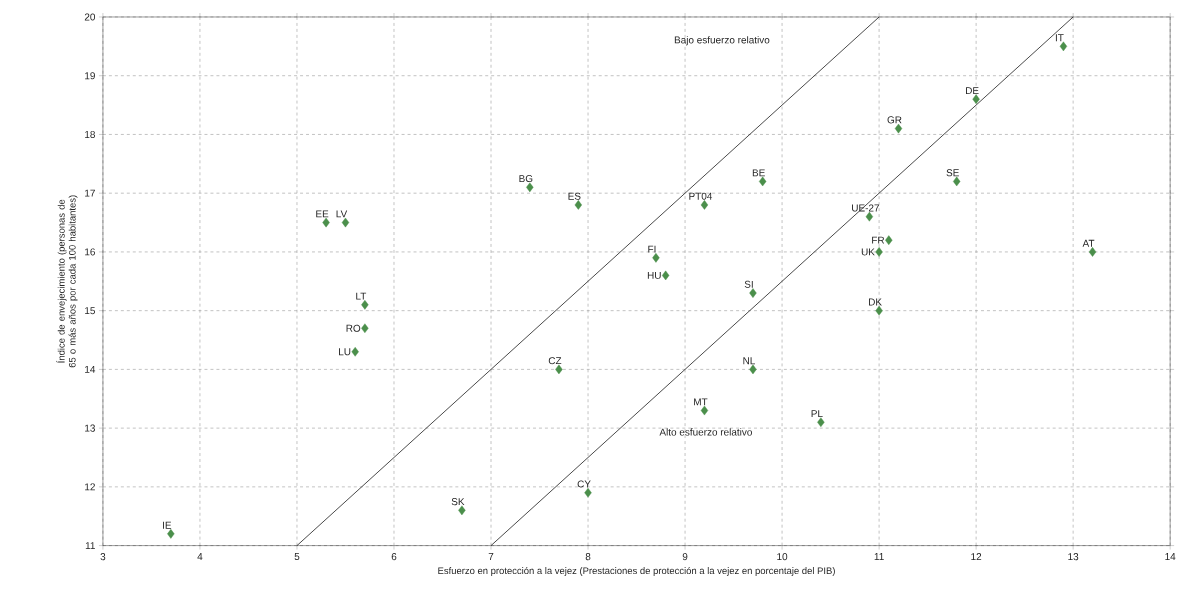  Describe the element at coordinates (654, 276) in the screenshot. I see `annotation: HU` at that location.